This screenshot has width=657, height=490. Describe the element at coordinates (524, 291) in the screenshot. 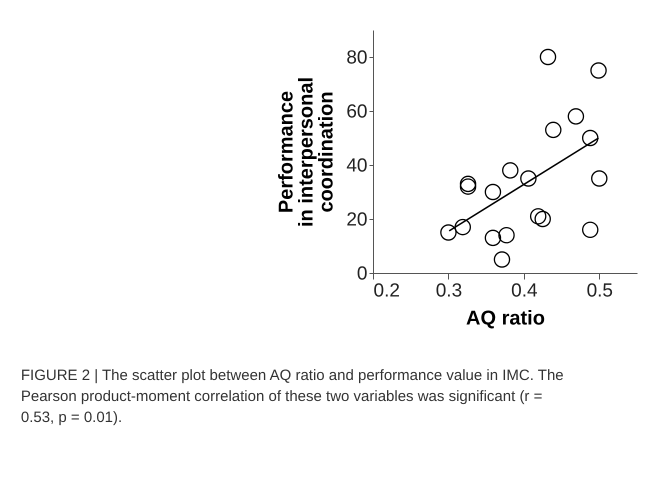

I see `x-tick-label: 0.4` at that location.